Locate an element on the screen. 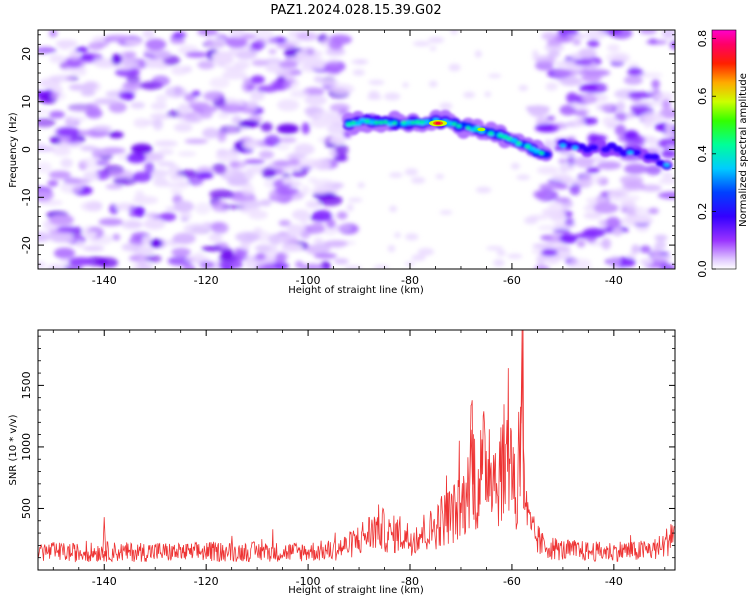 This screenshot has width=750, height=600. y-tick-label: -20 is located at coordinates (26, 245).